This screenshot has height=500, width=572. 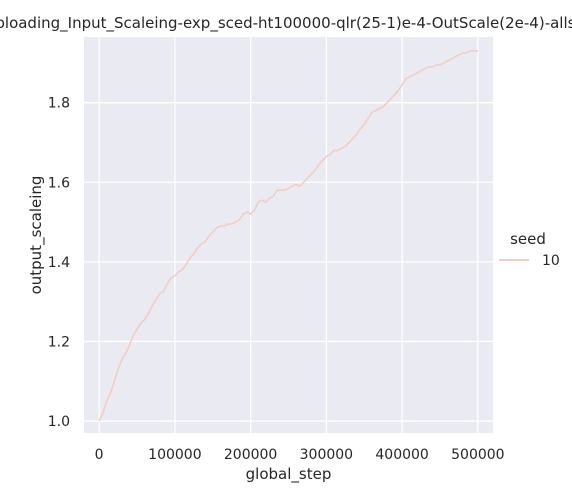 I want to click on legend-label-10: 10, so click(x=551, y=261).